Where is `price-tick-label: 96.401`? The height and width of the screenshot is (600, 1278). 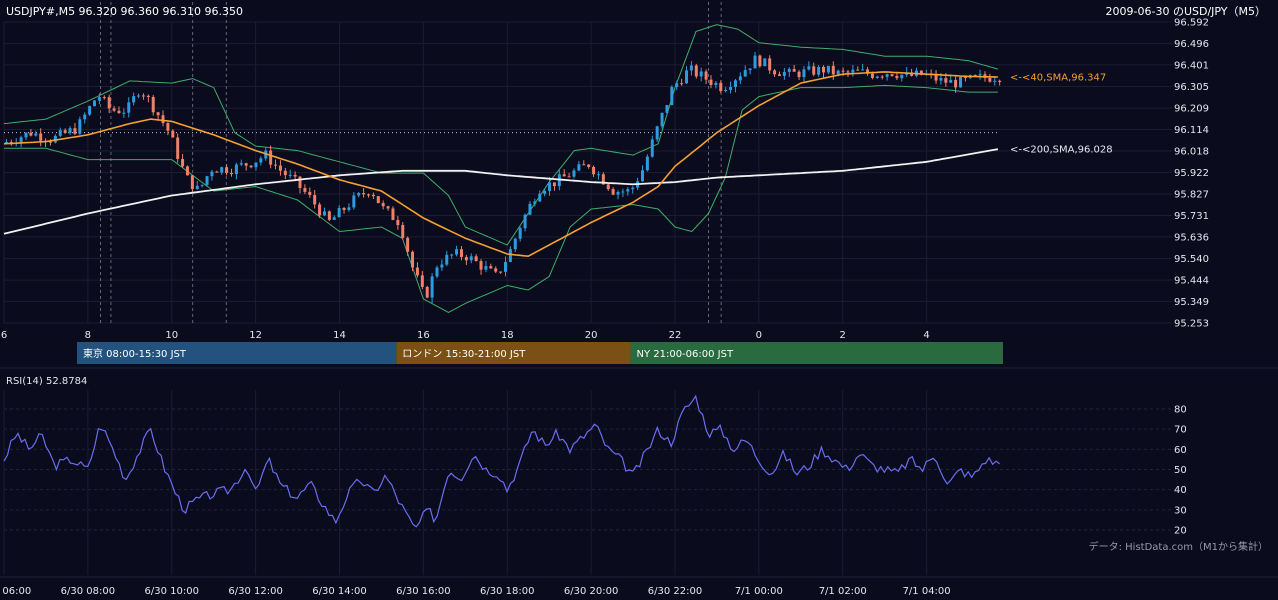 price-tick-label: 96.401 is located at coordinates (1191, 65).